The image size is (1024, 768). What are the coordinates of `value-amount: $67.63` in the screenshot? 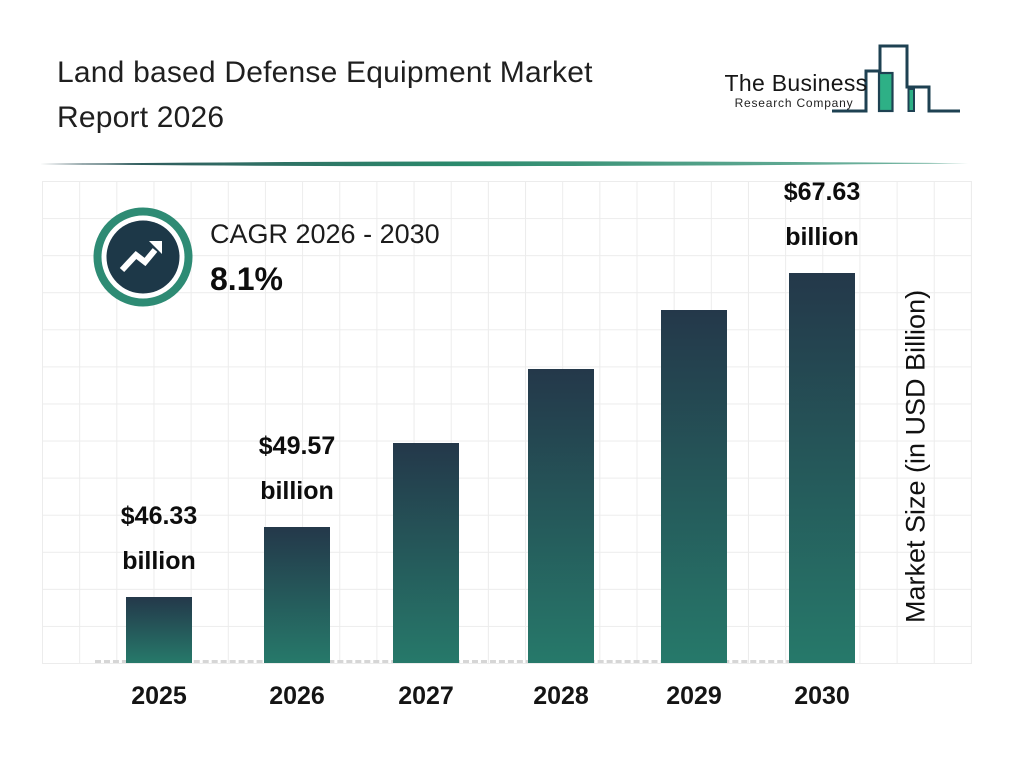 It's located at (822, 192).